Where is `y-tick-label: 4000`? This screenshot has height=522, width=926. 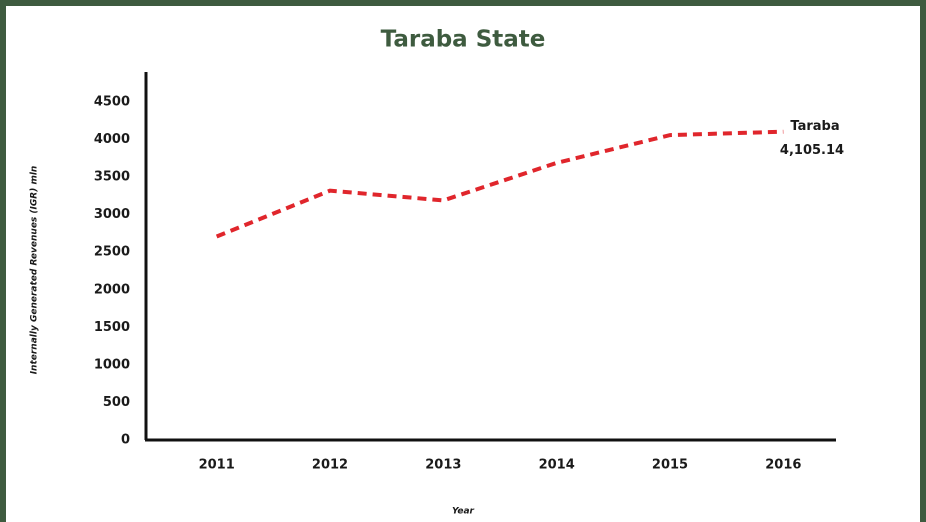 y-tick-label: 4000 is located at coordinates (112, 139).